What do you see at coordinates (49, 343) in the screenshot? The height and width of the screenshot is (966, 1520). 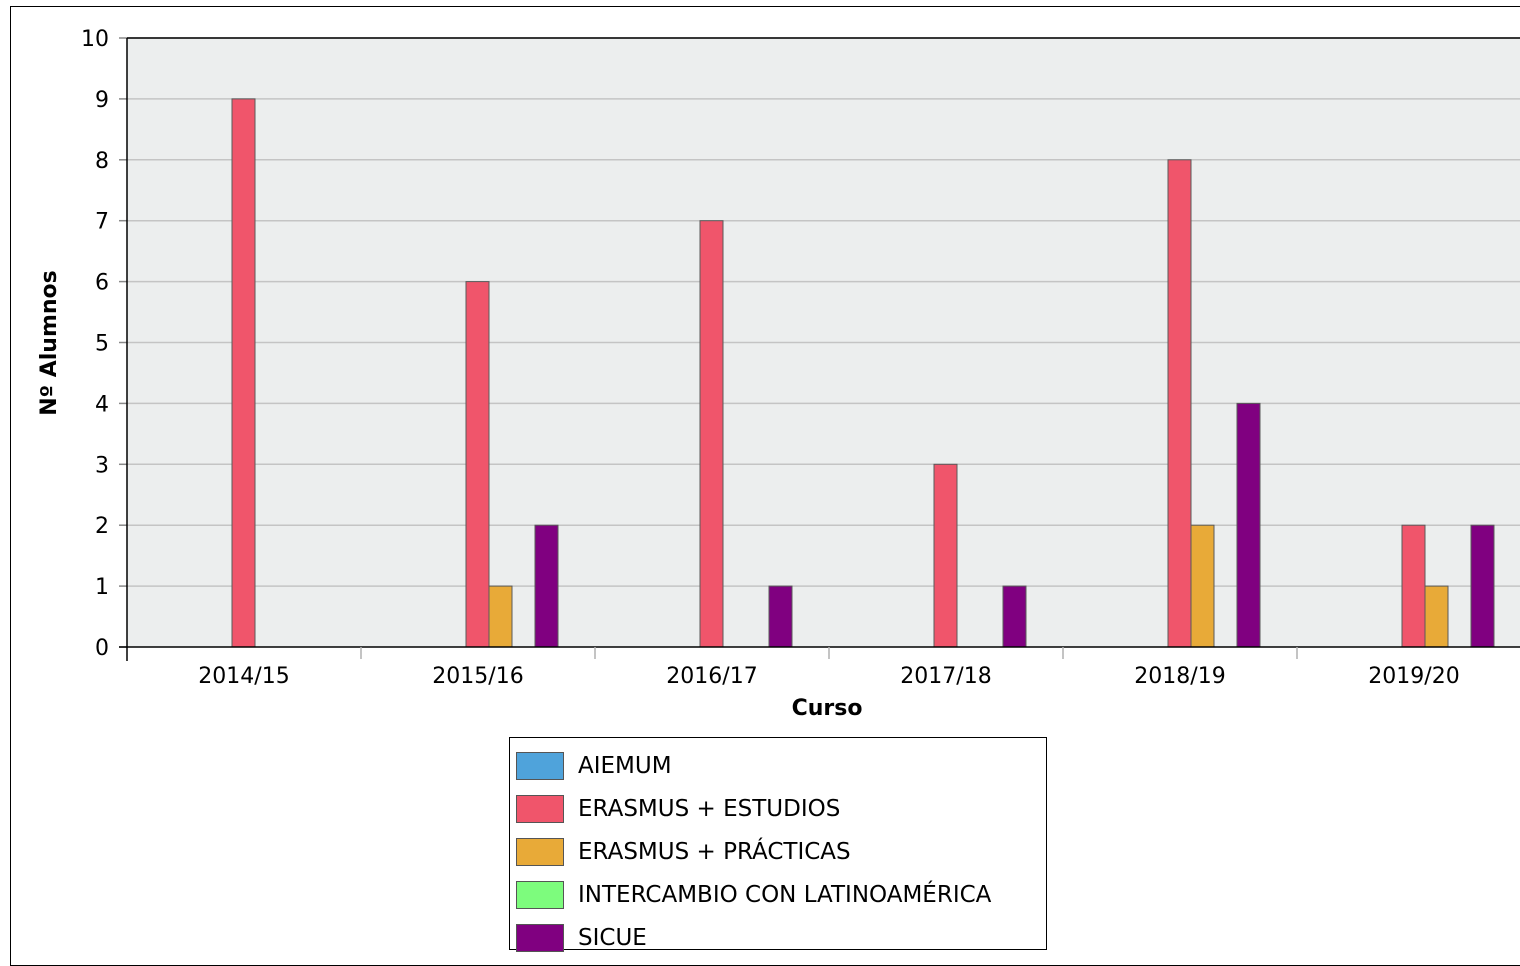 I see `y-axis-title: Nº Alumnos` at bounding box center [49, 343].